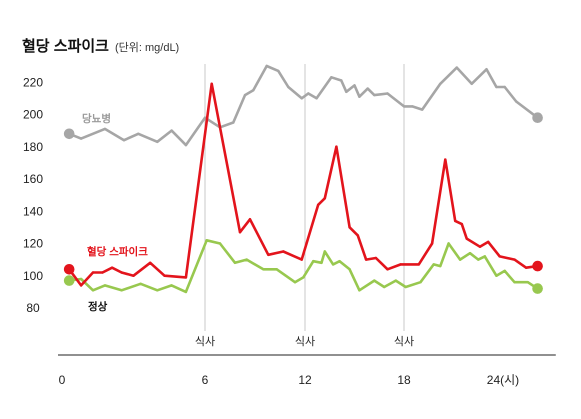 The width and height of the screenshot is (581, 419). Describe the element at coordinates (98, 306) in the screenshot. I see `series-label-normal: 정상` at that location.